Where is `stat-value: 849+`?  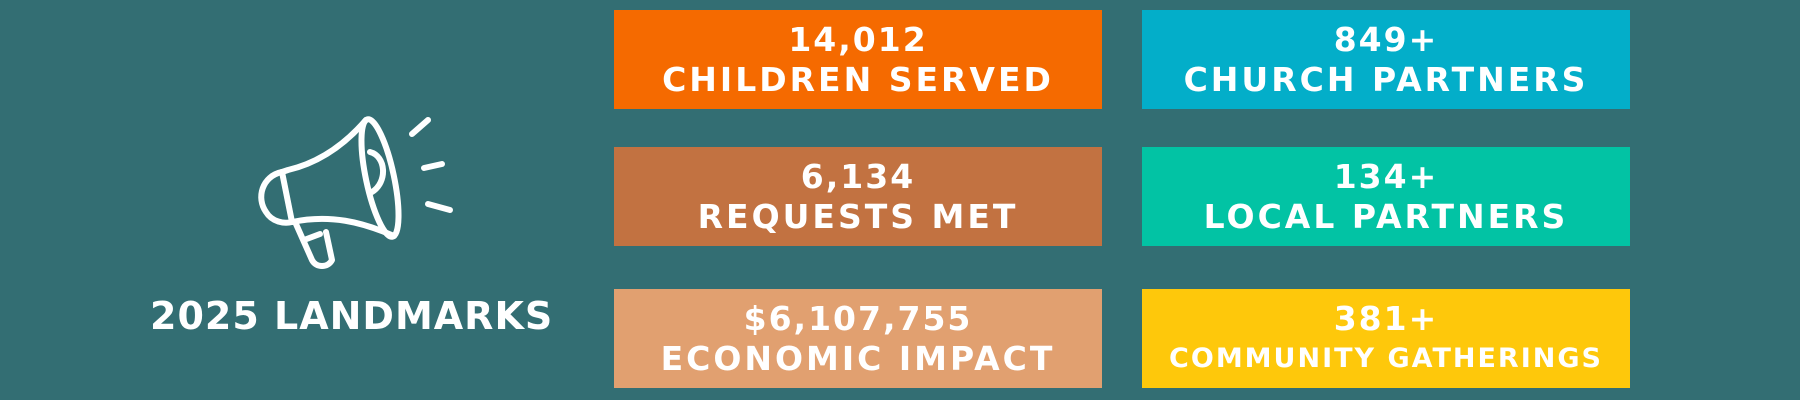 stat-value: 849+ is located at coordinates (1386, 39).